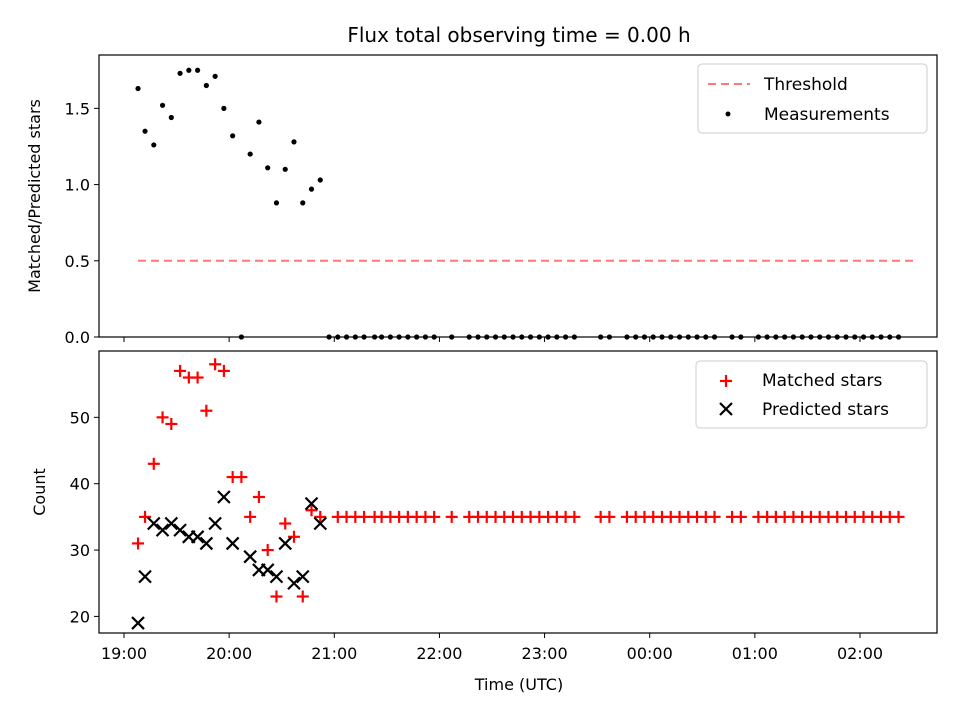 This screenshot has height=720, width=960. Describe the element at coordinates (825, 410) in the screenshot. I see `legend-predicted-label: Predicted stars` at that location.